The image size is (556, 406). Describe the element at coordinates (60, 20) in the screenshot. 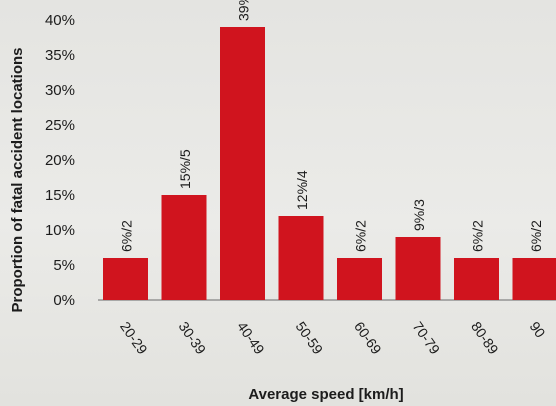

I see `y-tick-label: 40%` at that location.